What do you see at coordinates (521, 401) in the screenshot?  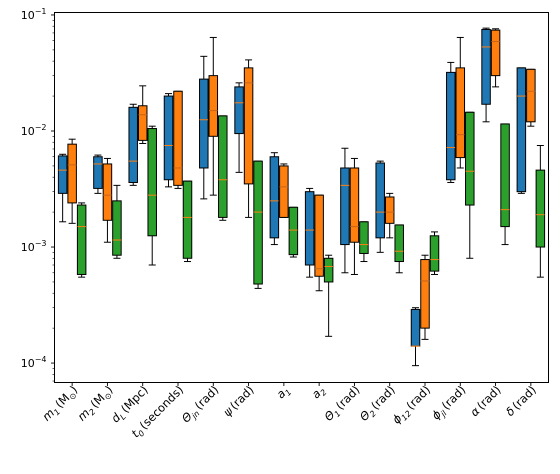 I see `x-tick-label: δ(rad)` at bounding box center [521, 401].